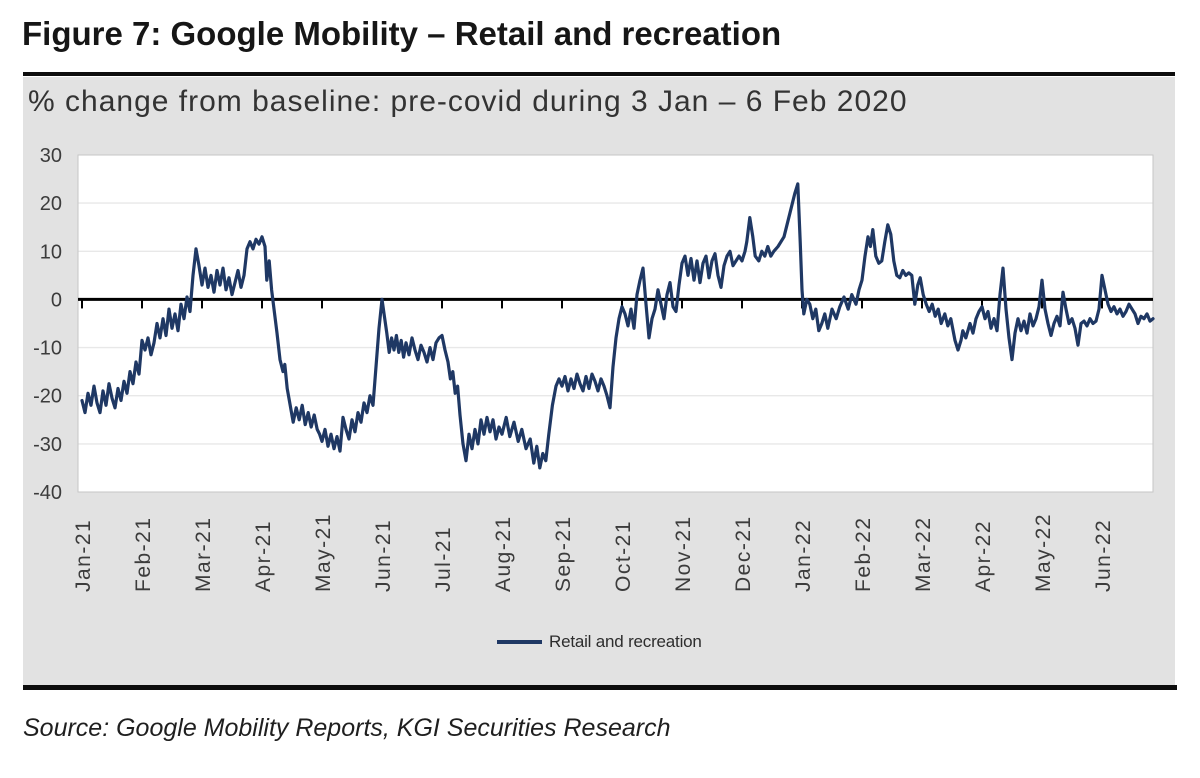  Describe the element at coordinates (47, 397) in the screenshot. I see `y-tick-label: -20` at that location.